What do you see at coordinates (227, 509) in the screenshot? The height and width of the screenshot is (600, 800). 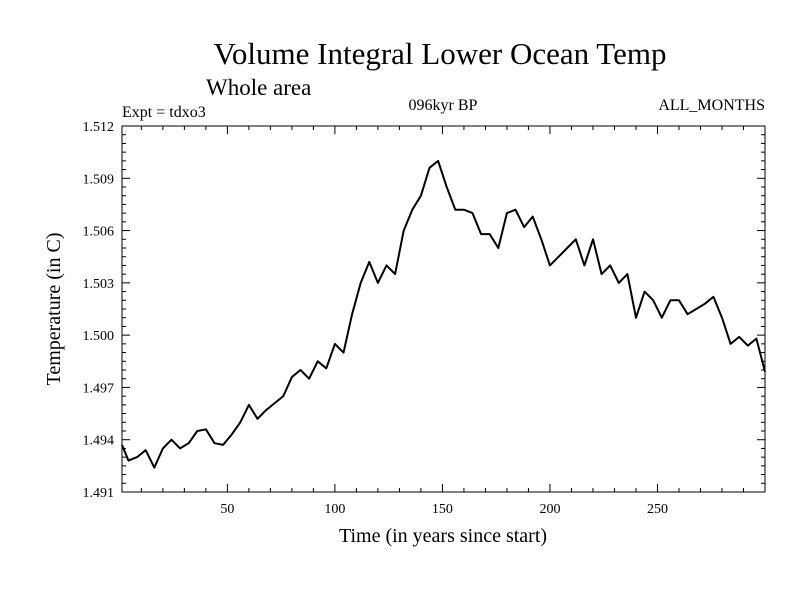 I see `x-tick-label: 50` at bounding box center [227, 509].